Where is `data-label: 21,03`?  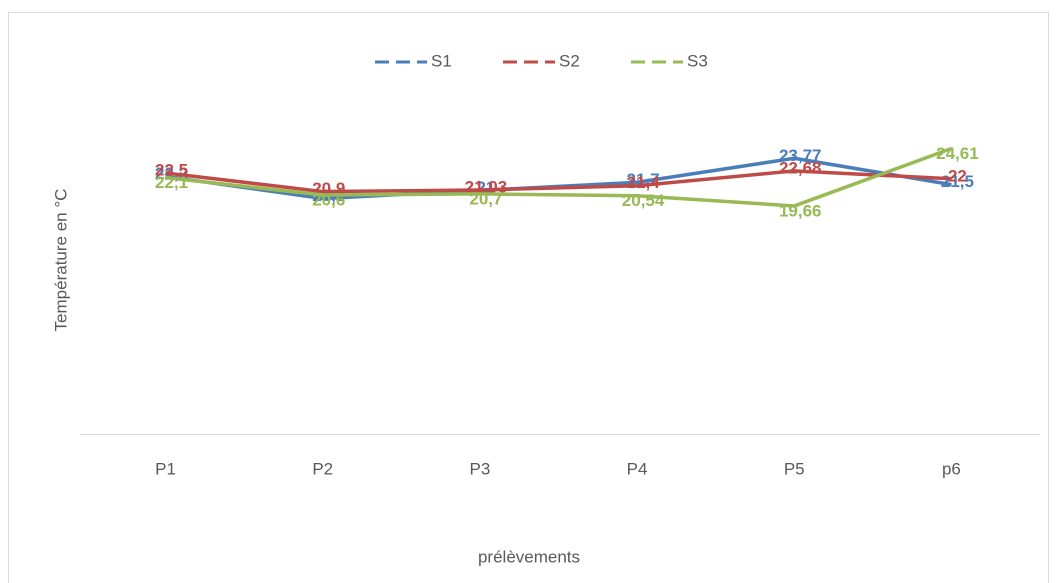 data-label: 21,03 is located at coordinates (486, 187).